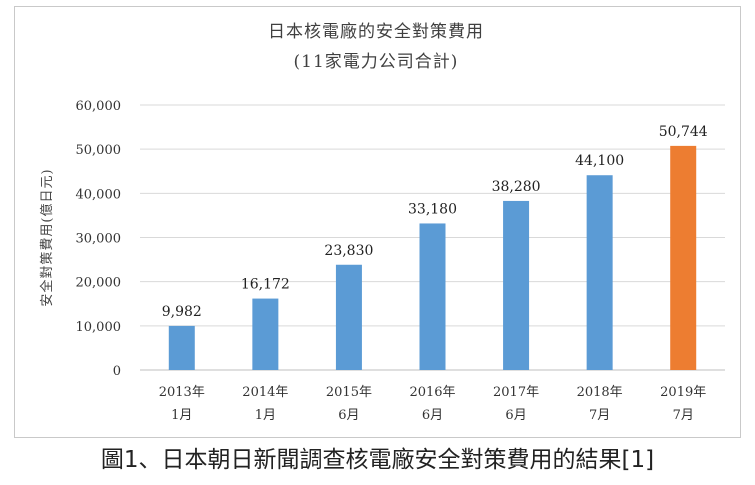 The image size is (755, 485). Describe the element at coordinates (376, 31) in the screenshot. I see `chart-title: 日本核電廠的安全對策費用` at that location.